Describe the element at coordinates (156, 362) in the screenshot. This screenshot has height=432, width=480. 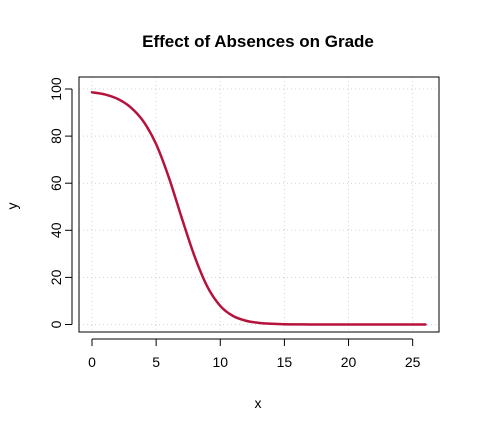
I see `x-tick-label: 5` at that location.